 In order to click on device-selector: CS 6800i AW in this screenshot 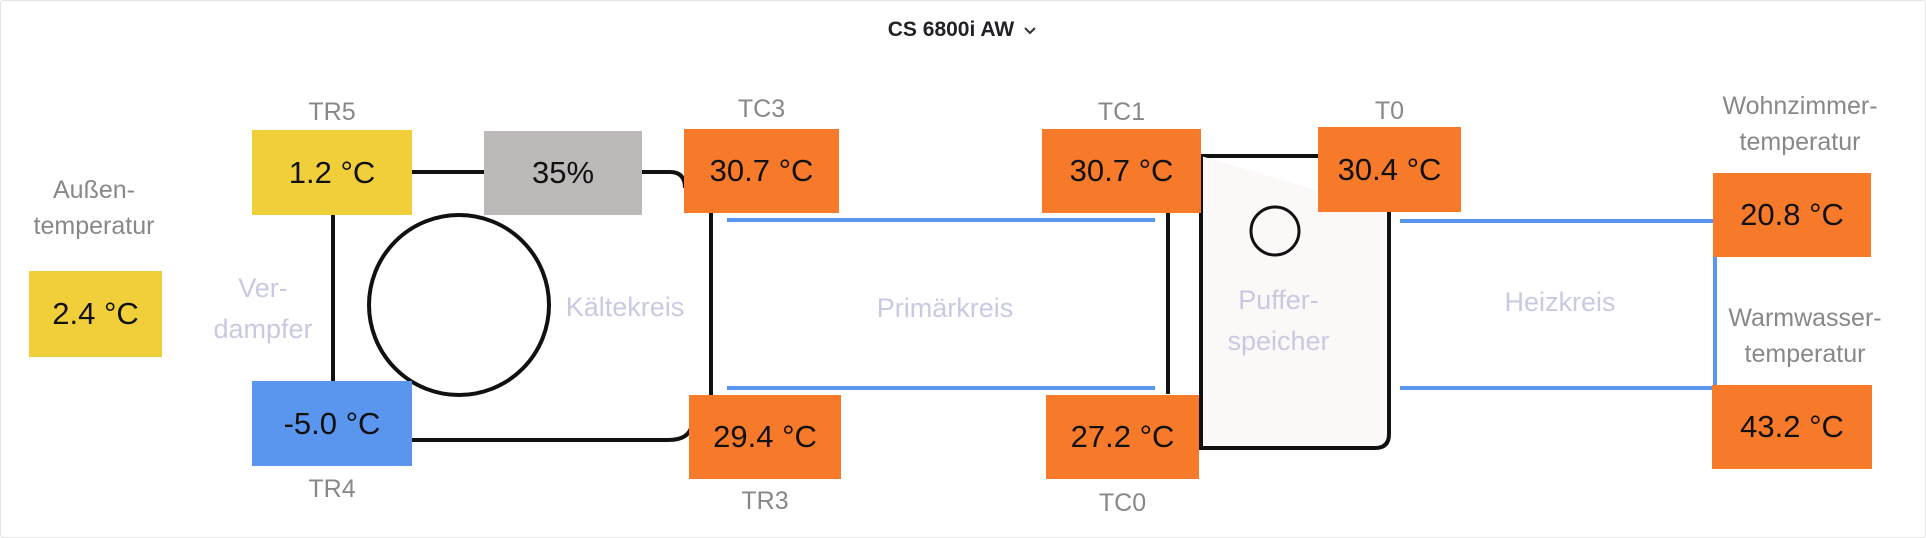, I will do `click(963, 30)`.